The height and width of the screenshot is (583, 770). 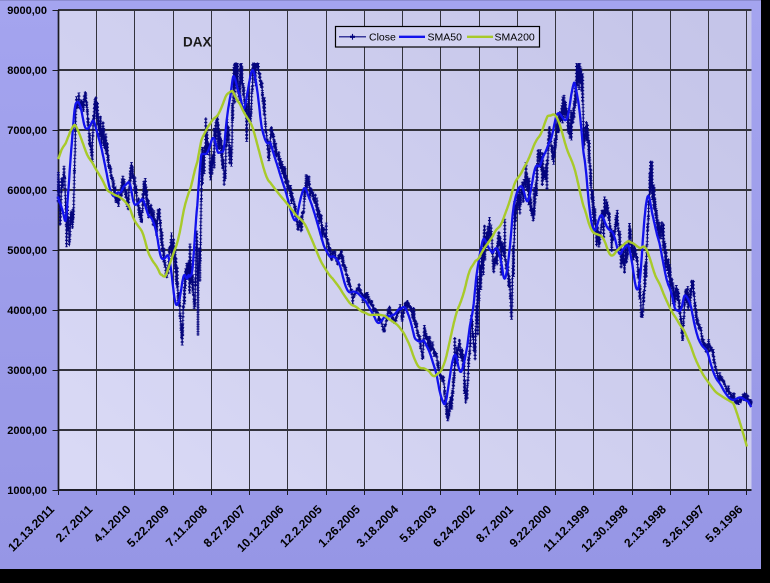 I want to click on svg-text: 3000,00, so click(x=27, y=371).